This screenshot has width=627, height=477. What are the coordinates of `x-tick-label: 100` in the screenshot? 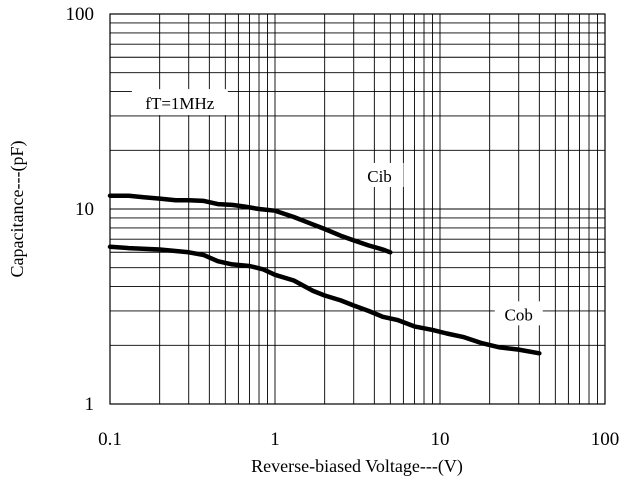 It's located at (605, 439).